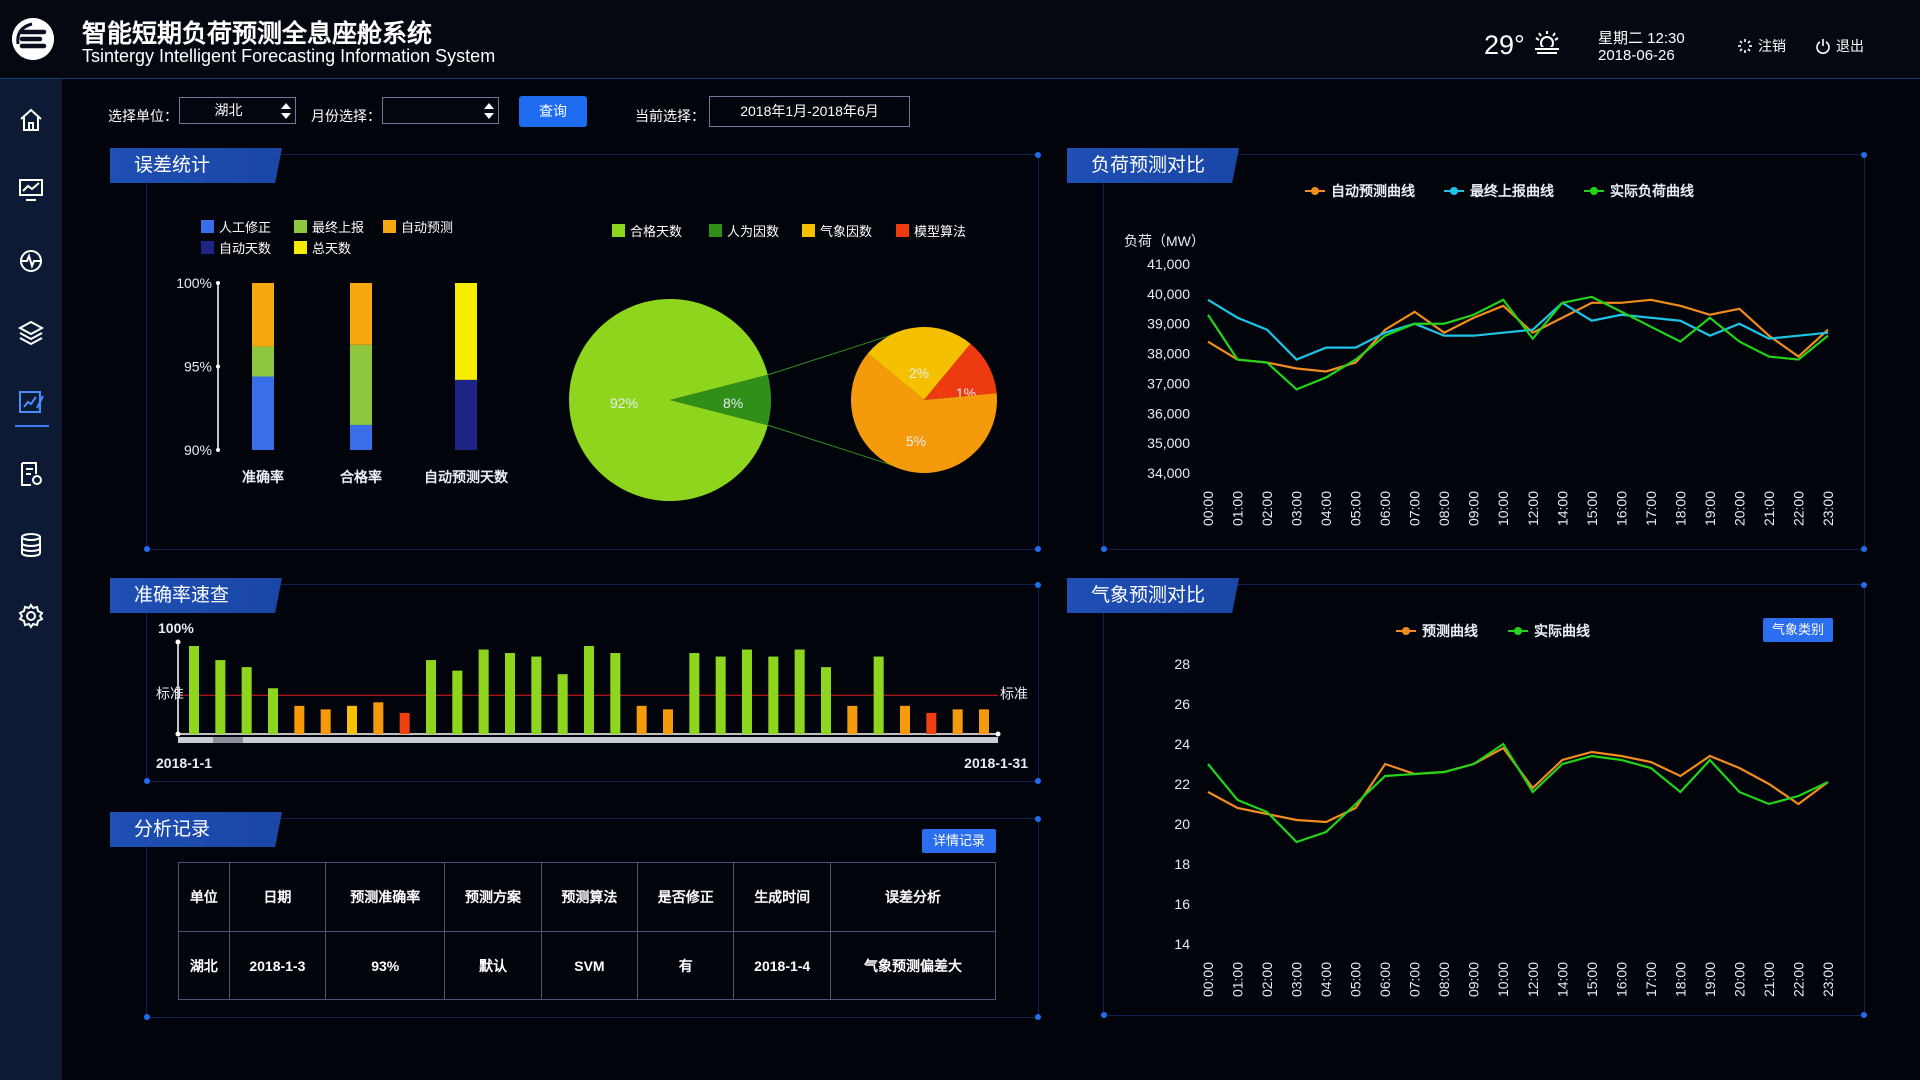 The image size is (1920, 1080). I want to click on y-axis-title: 负荷（MW）, so click(1164, 241).